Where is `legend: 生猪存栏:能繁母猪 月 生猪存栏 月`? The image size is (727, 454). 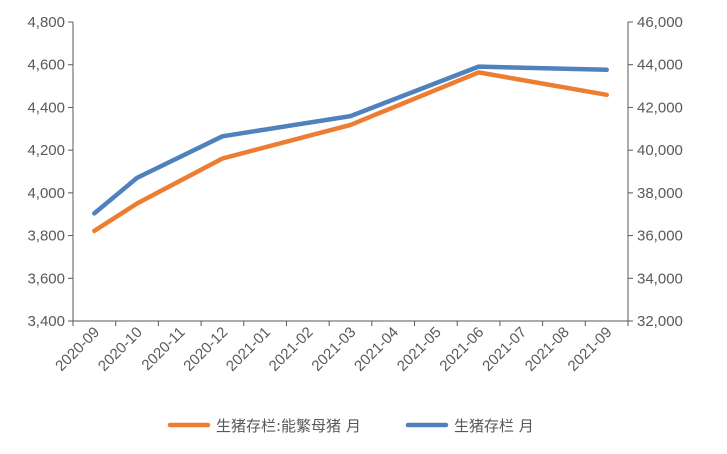 legend: 生猪存栏:能繁母猪 月 生猪存栏 月 is located at coordinates (350, 426).